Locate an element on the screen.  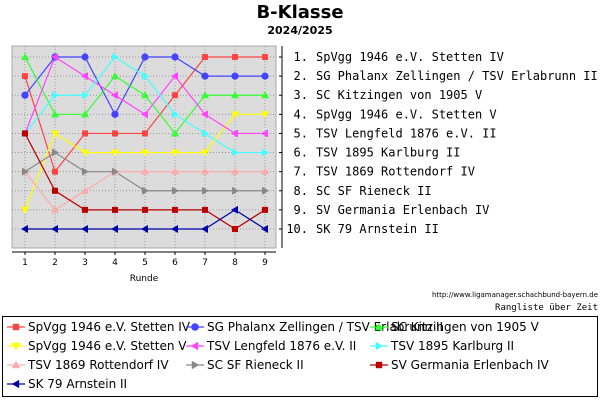
x-tick-label: 4 is located at coordinates (115, 263).